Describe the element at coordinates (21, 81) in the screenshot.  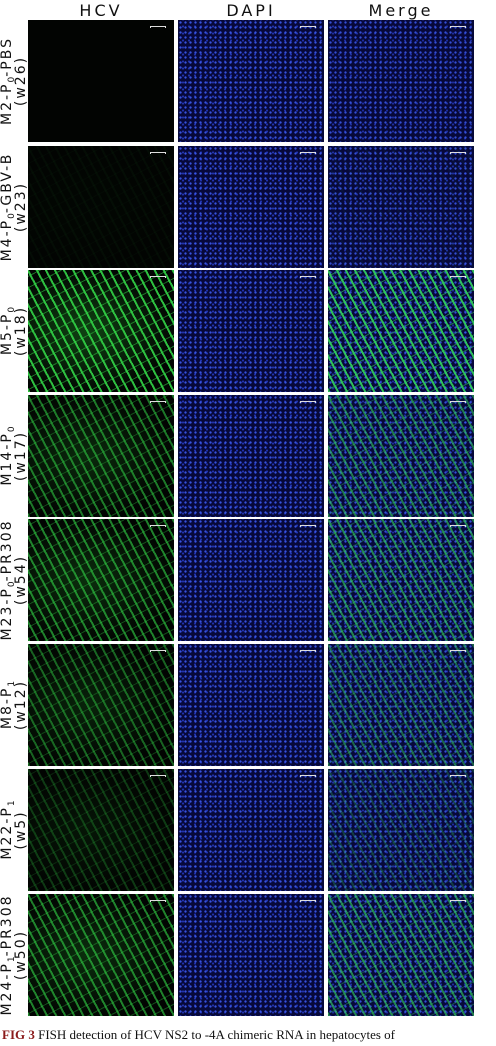
I see `week-label: (w26)` at that location.